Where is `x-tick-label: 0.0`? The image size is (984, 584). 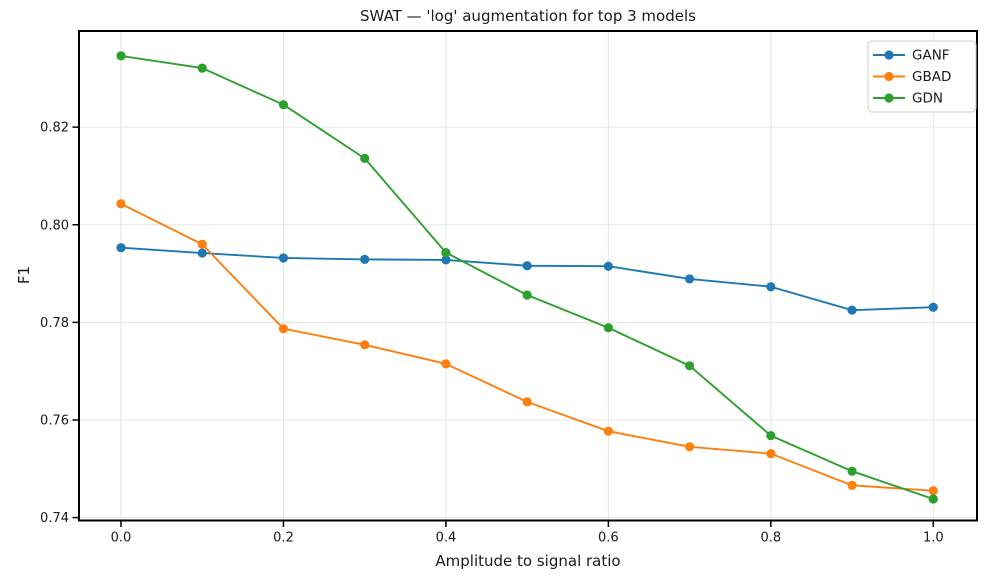 x-tick-label: 0.0 is located at coordinates (121, 538).